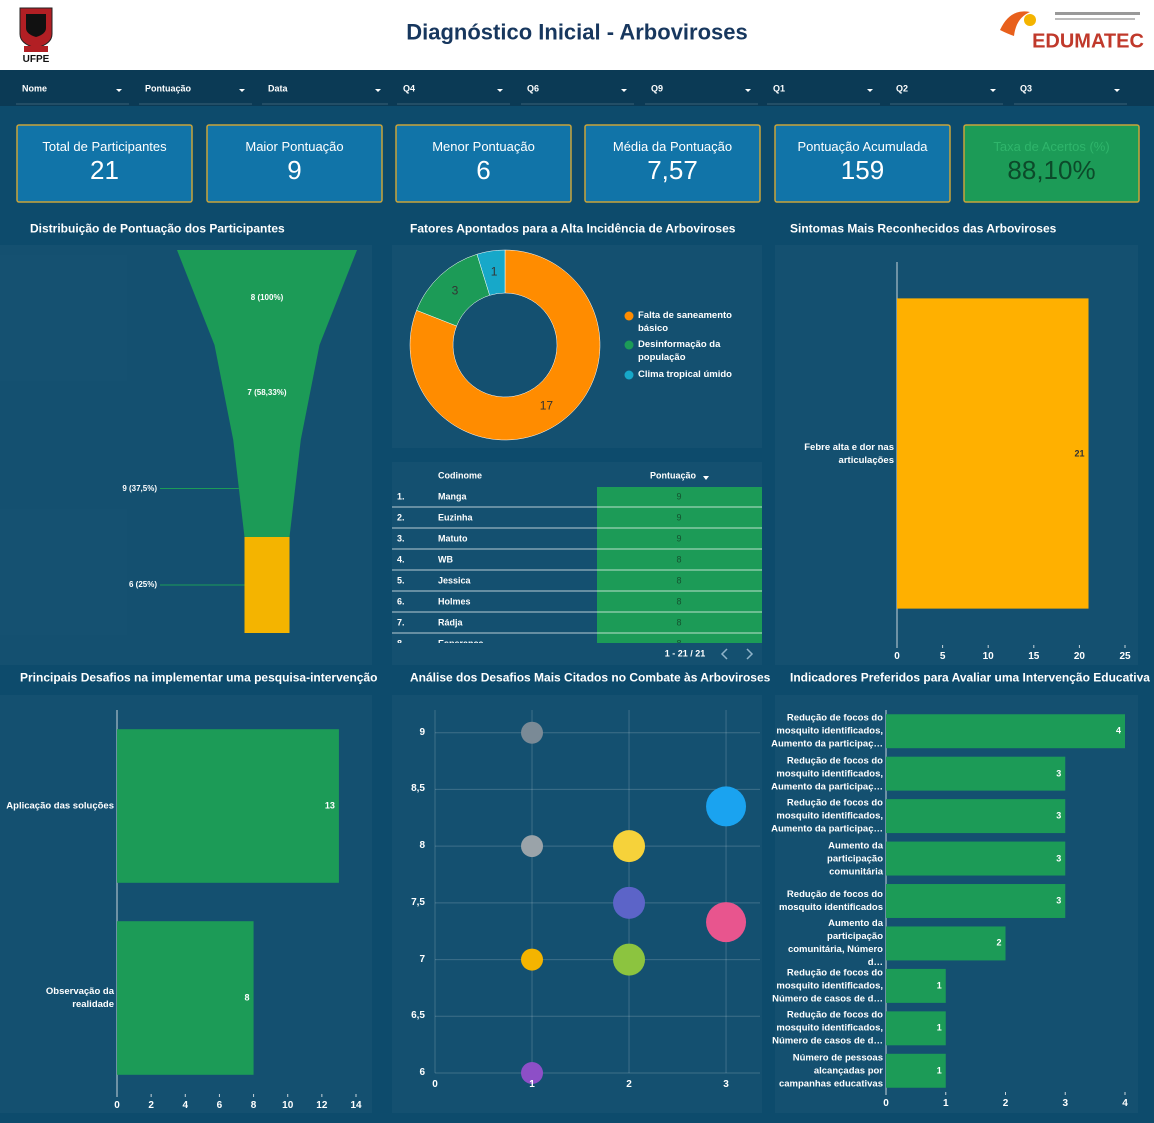 This screenshot has width=1154, height=1123. Describe the element at coordinates (724, 654) in the screenshot. I see `prev-page` at that location.